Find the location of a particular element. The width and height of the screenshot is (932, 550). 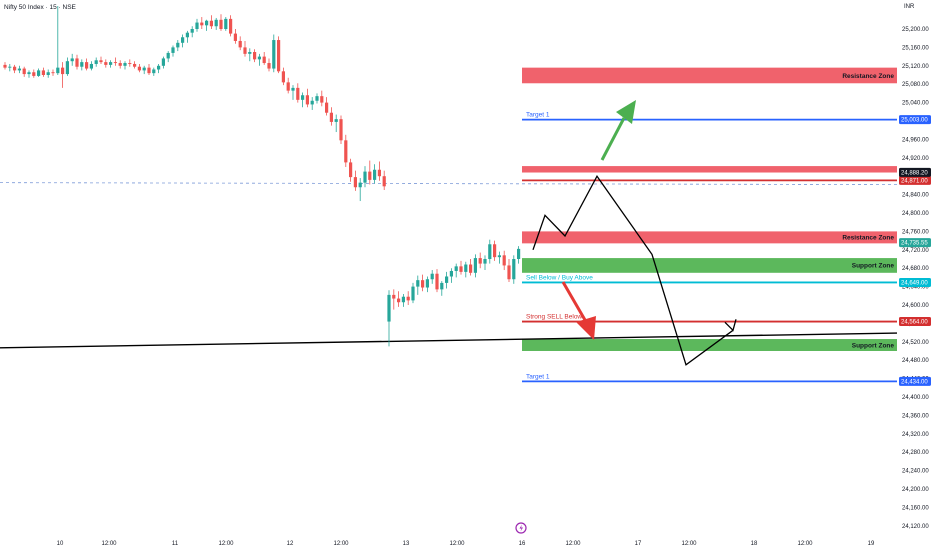

drawings-layer is located at coordinates (634, 233).